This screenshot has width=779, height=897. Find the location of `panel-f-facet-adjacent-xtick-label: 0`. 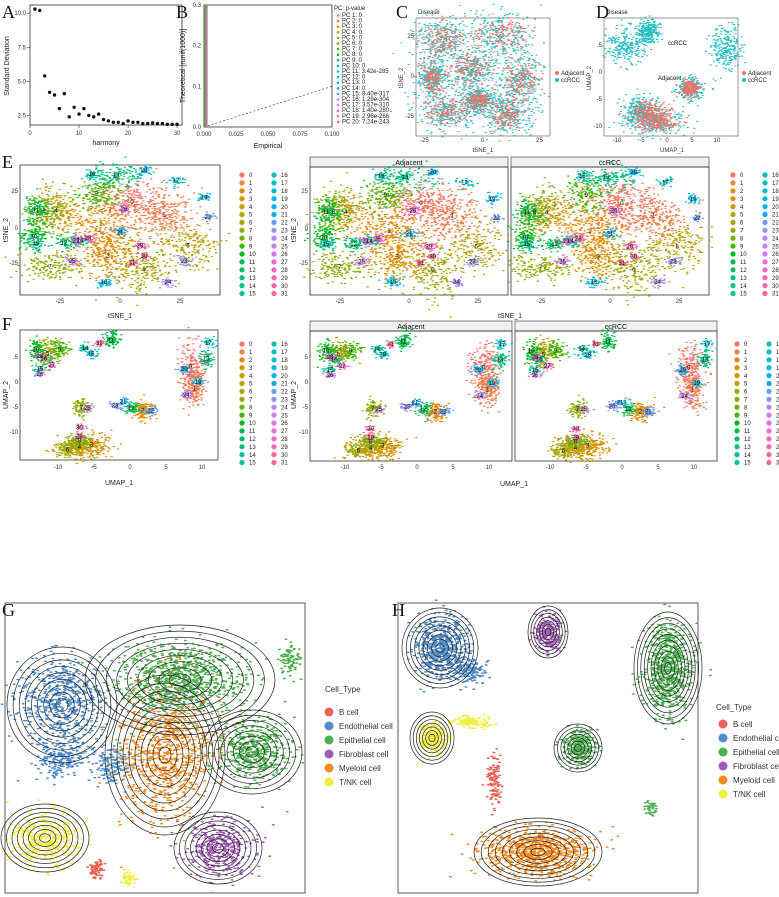

panel-f-facet-adjacent-xtick-label: 0 is located at coordinates (417, 468).